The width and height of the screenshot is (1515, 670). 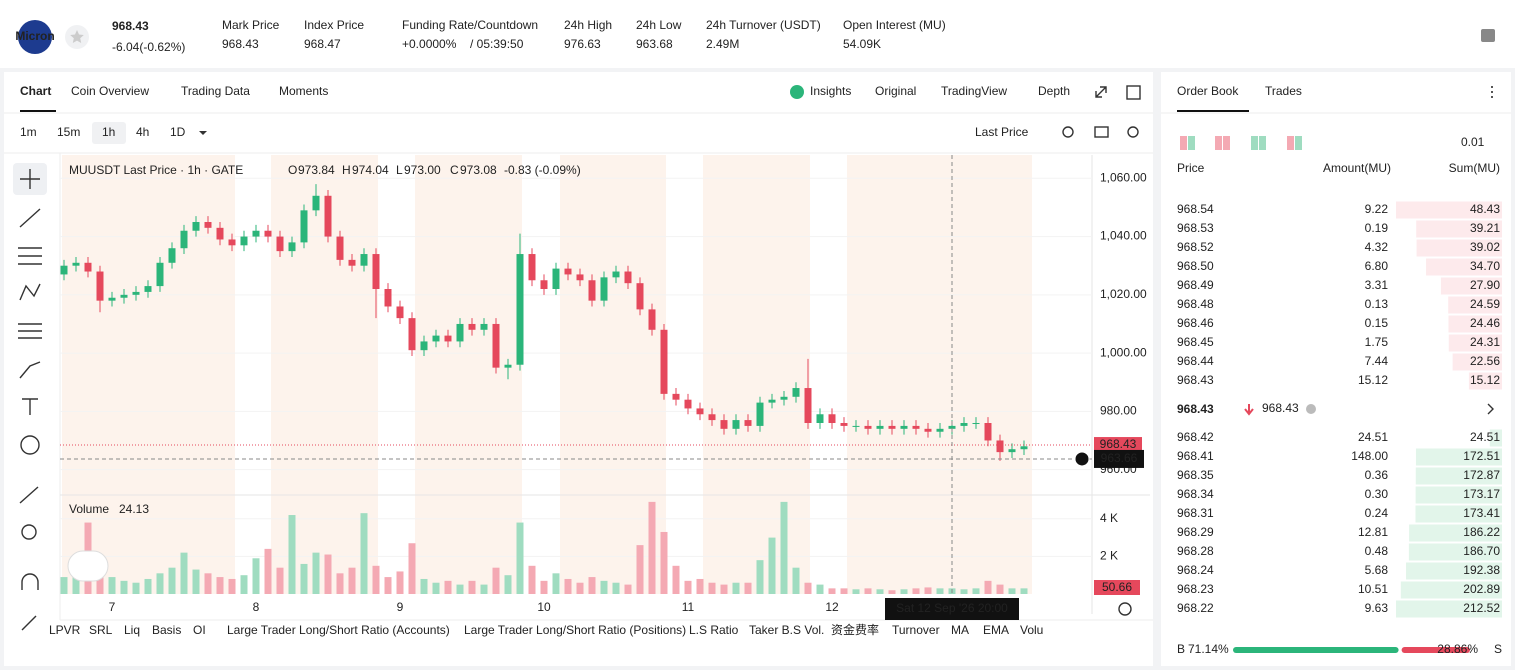 I want to click on magnet-tool, so click(x=30, y=581).